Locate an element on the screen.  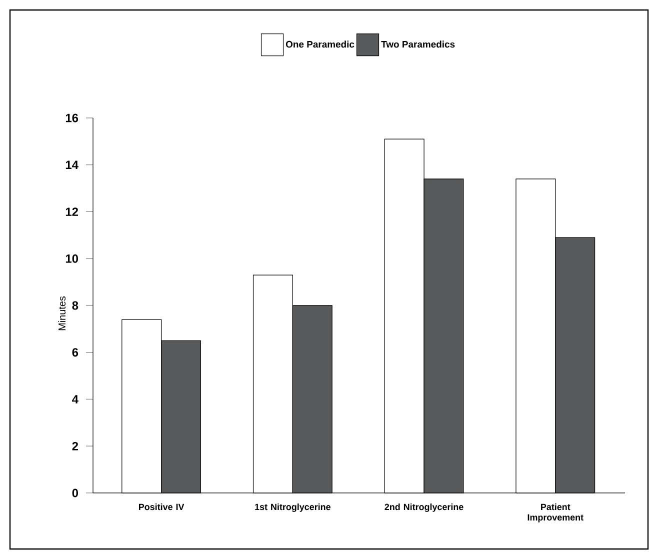
y-tick-label: 12 is located at coordinates (72, 212).